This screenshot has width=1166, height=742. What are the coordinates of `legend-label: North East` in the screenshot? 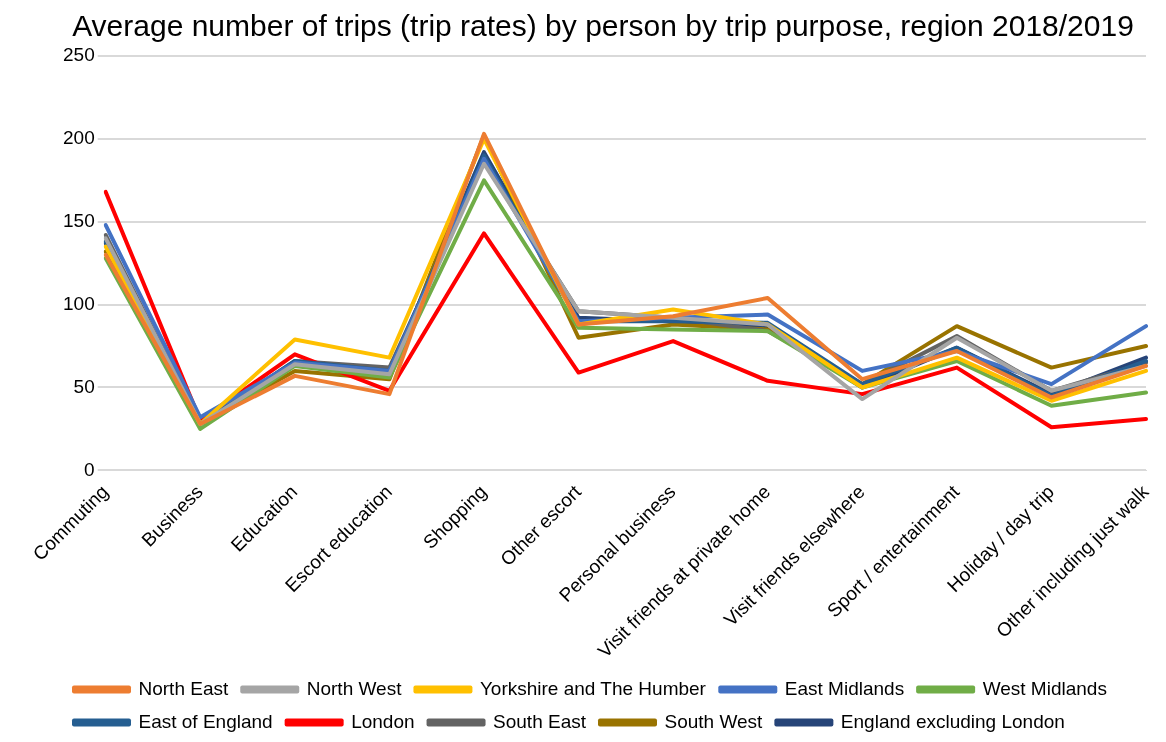 It's located at (183, 688).